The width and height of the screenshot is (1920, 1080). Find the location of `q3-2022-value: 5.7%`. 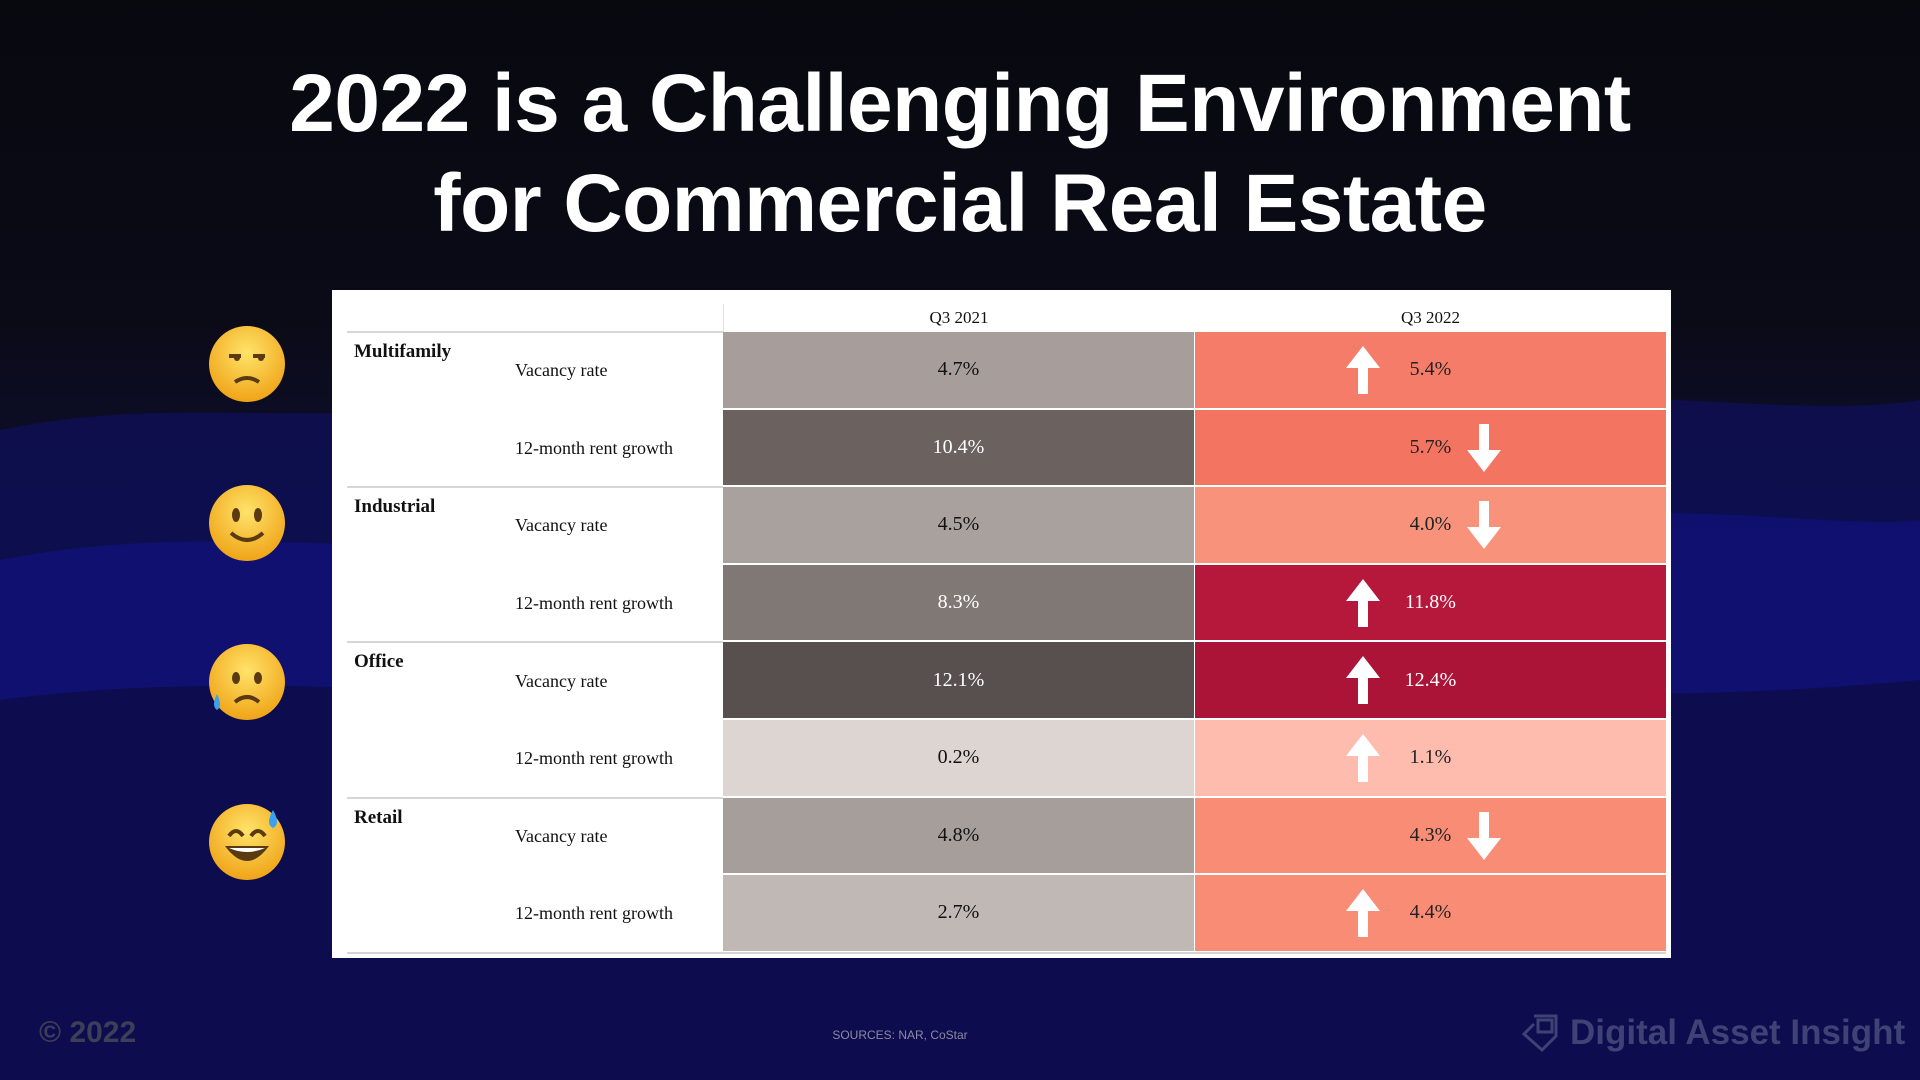

q3-2022-value: 5.7% is located at coordinates (1430, 447).